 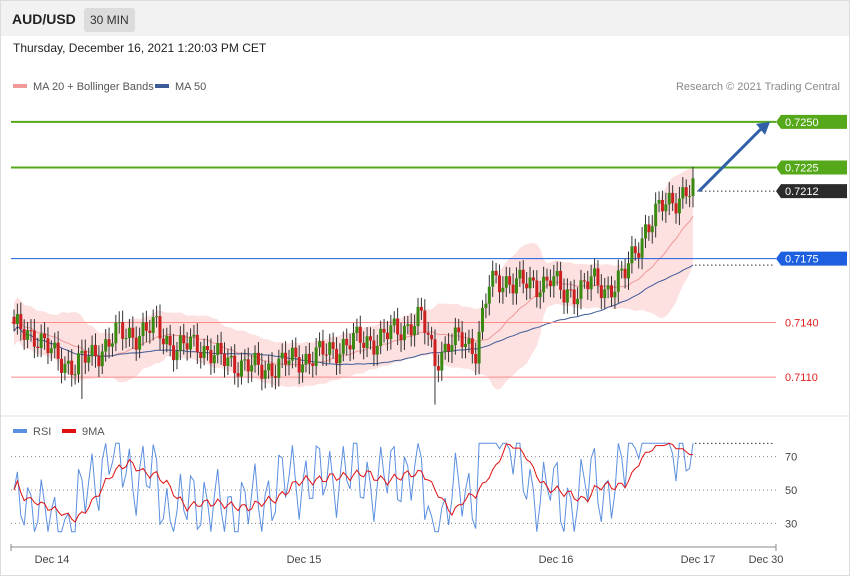 I want to click on x-tick-label: Dec 16, so click(x=556, y=560).